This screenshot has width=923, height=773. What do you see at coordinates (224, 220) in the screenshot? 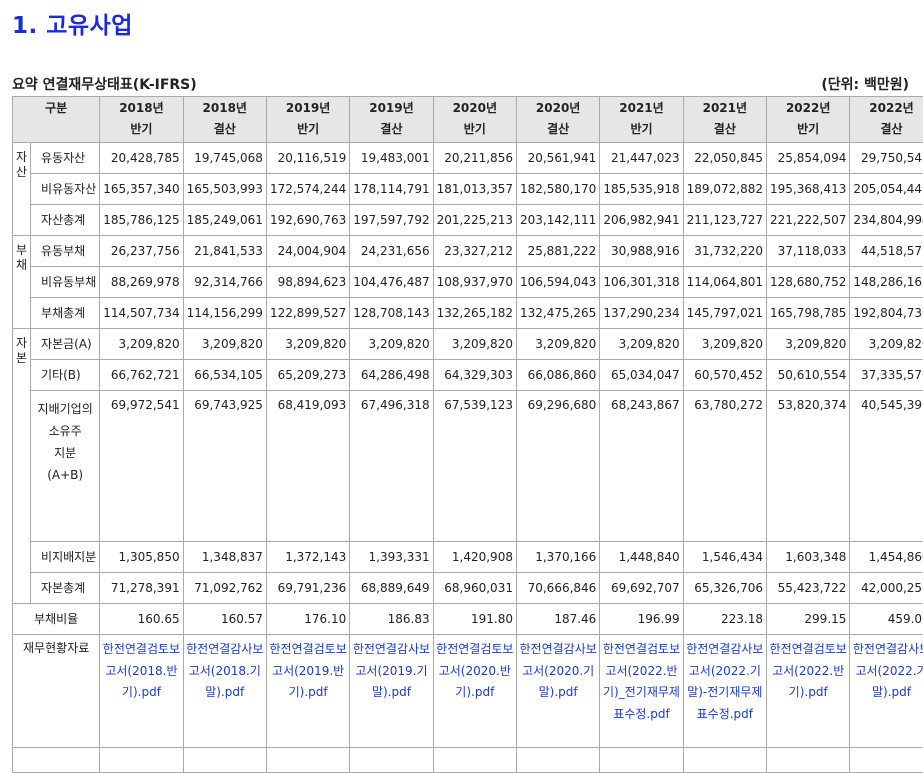
I see `table-cell: 185,249,061` at bounding box center [224, 220].